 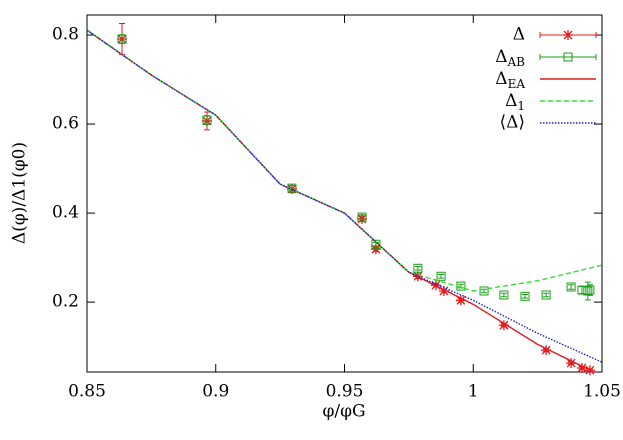 I want to click on x-tick-label: 0.9, so click(x=215, y=392).